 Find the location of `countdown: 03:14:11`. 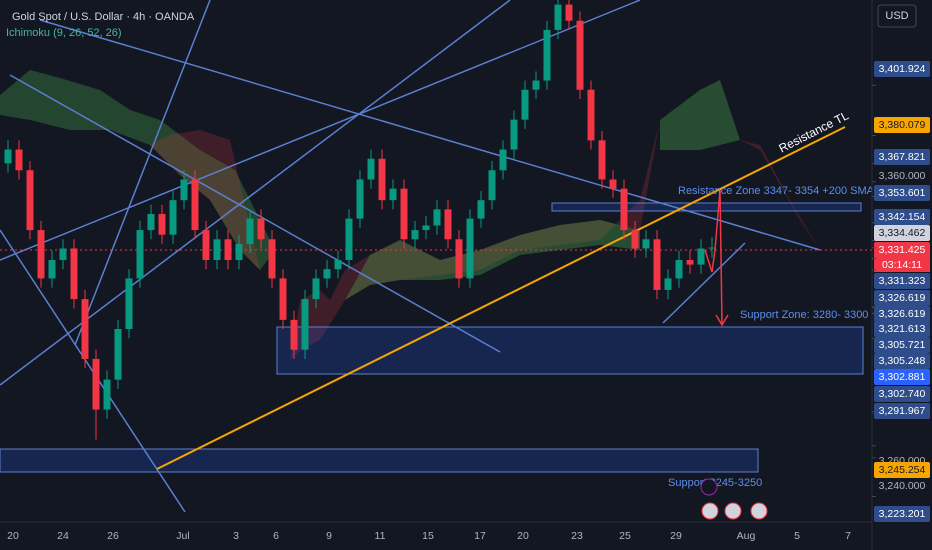

countdown: 03:14:11 is located at coordinates (902, 265).